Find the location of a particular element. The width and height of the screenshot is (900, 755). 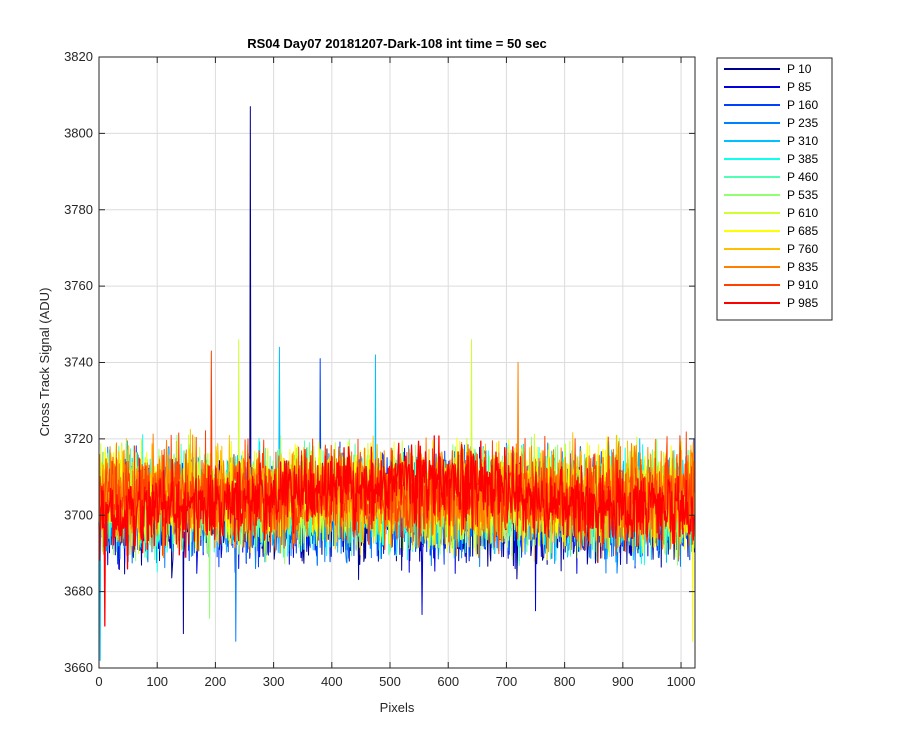

legend-label-11: P 760 is located at coordinates (802, 249).